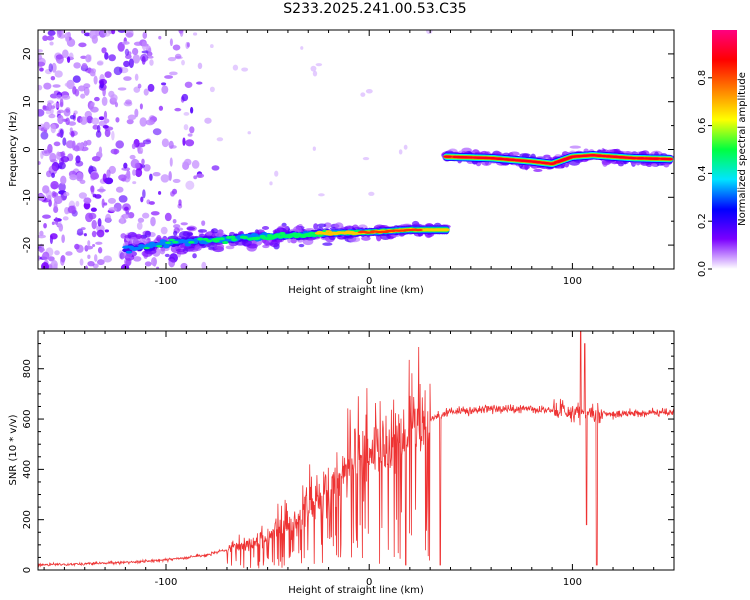 The height and width of the screenshot is (600, 750). I want to click on snr-x-tick-label: 100, so click(572, 582).